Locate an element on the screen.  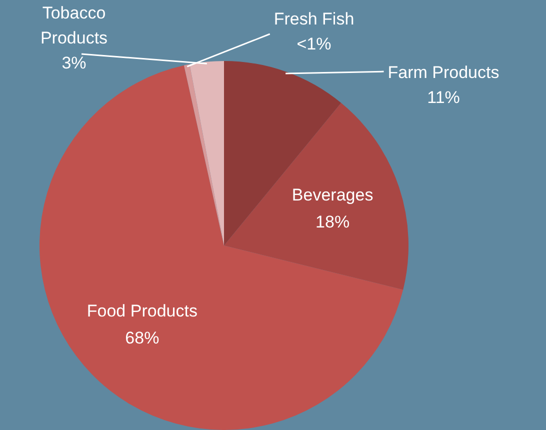
data-label: 11% is located at coordinates (443, 98).